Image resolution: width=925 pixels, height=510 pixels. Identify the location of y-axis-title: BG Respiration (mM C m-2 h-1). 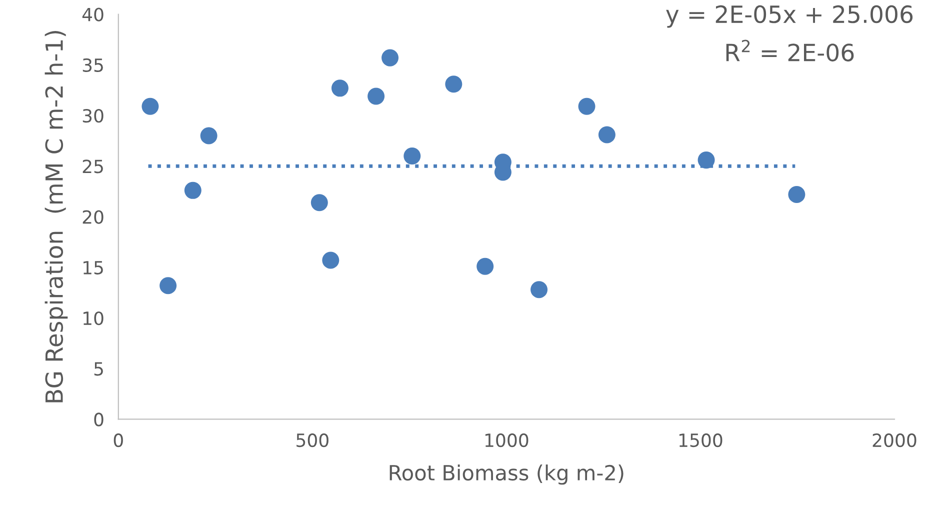
(56, 216).